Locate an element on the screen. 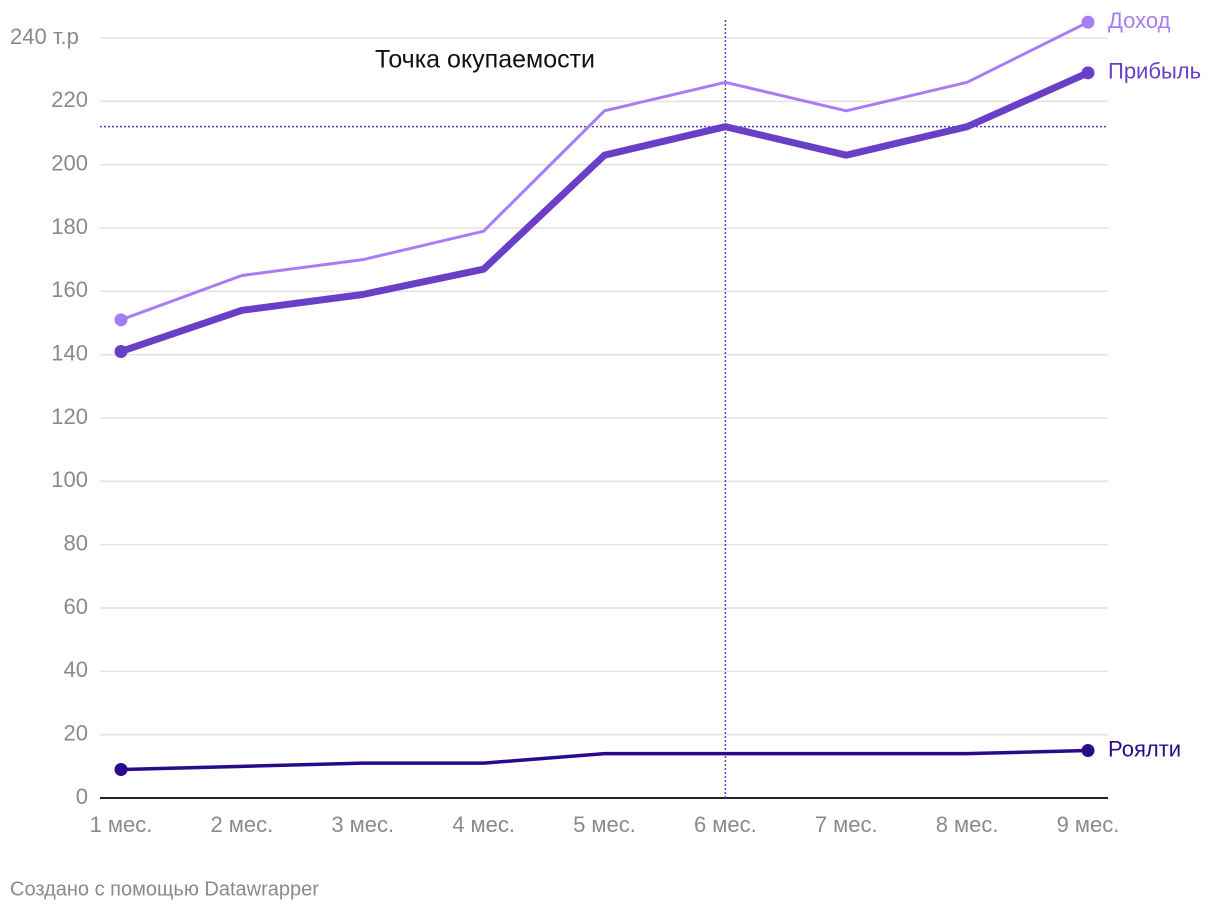 Image resolution: width=1220 pixels, height=914 pixels. x-tick-label: 6 мес. is located at coordinates (725, 824).